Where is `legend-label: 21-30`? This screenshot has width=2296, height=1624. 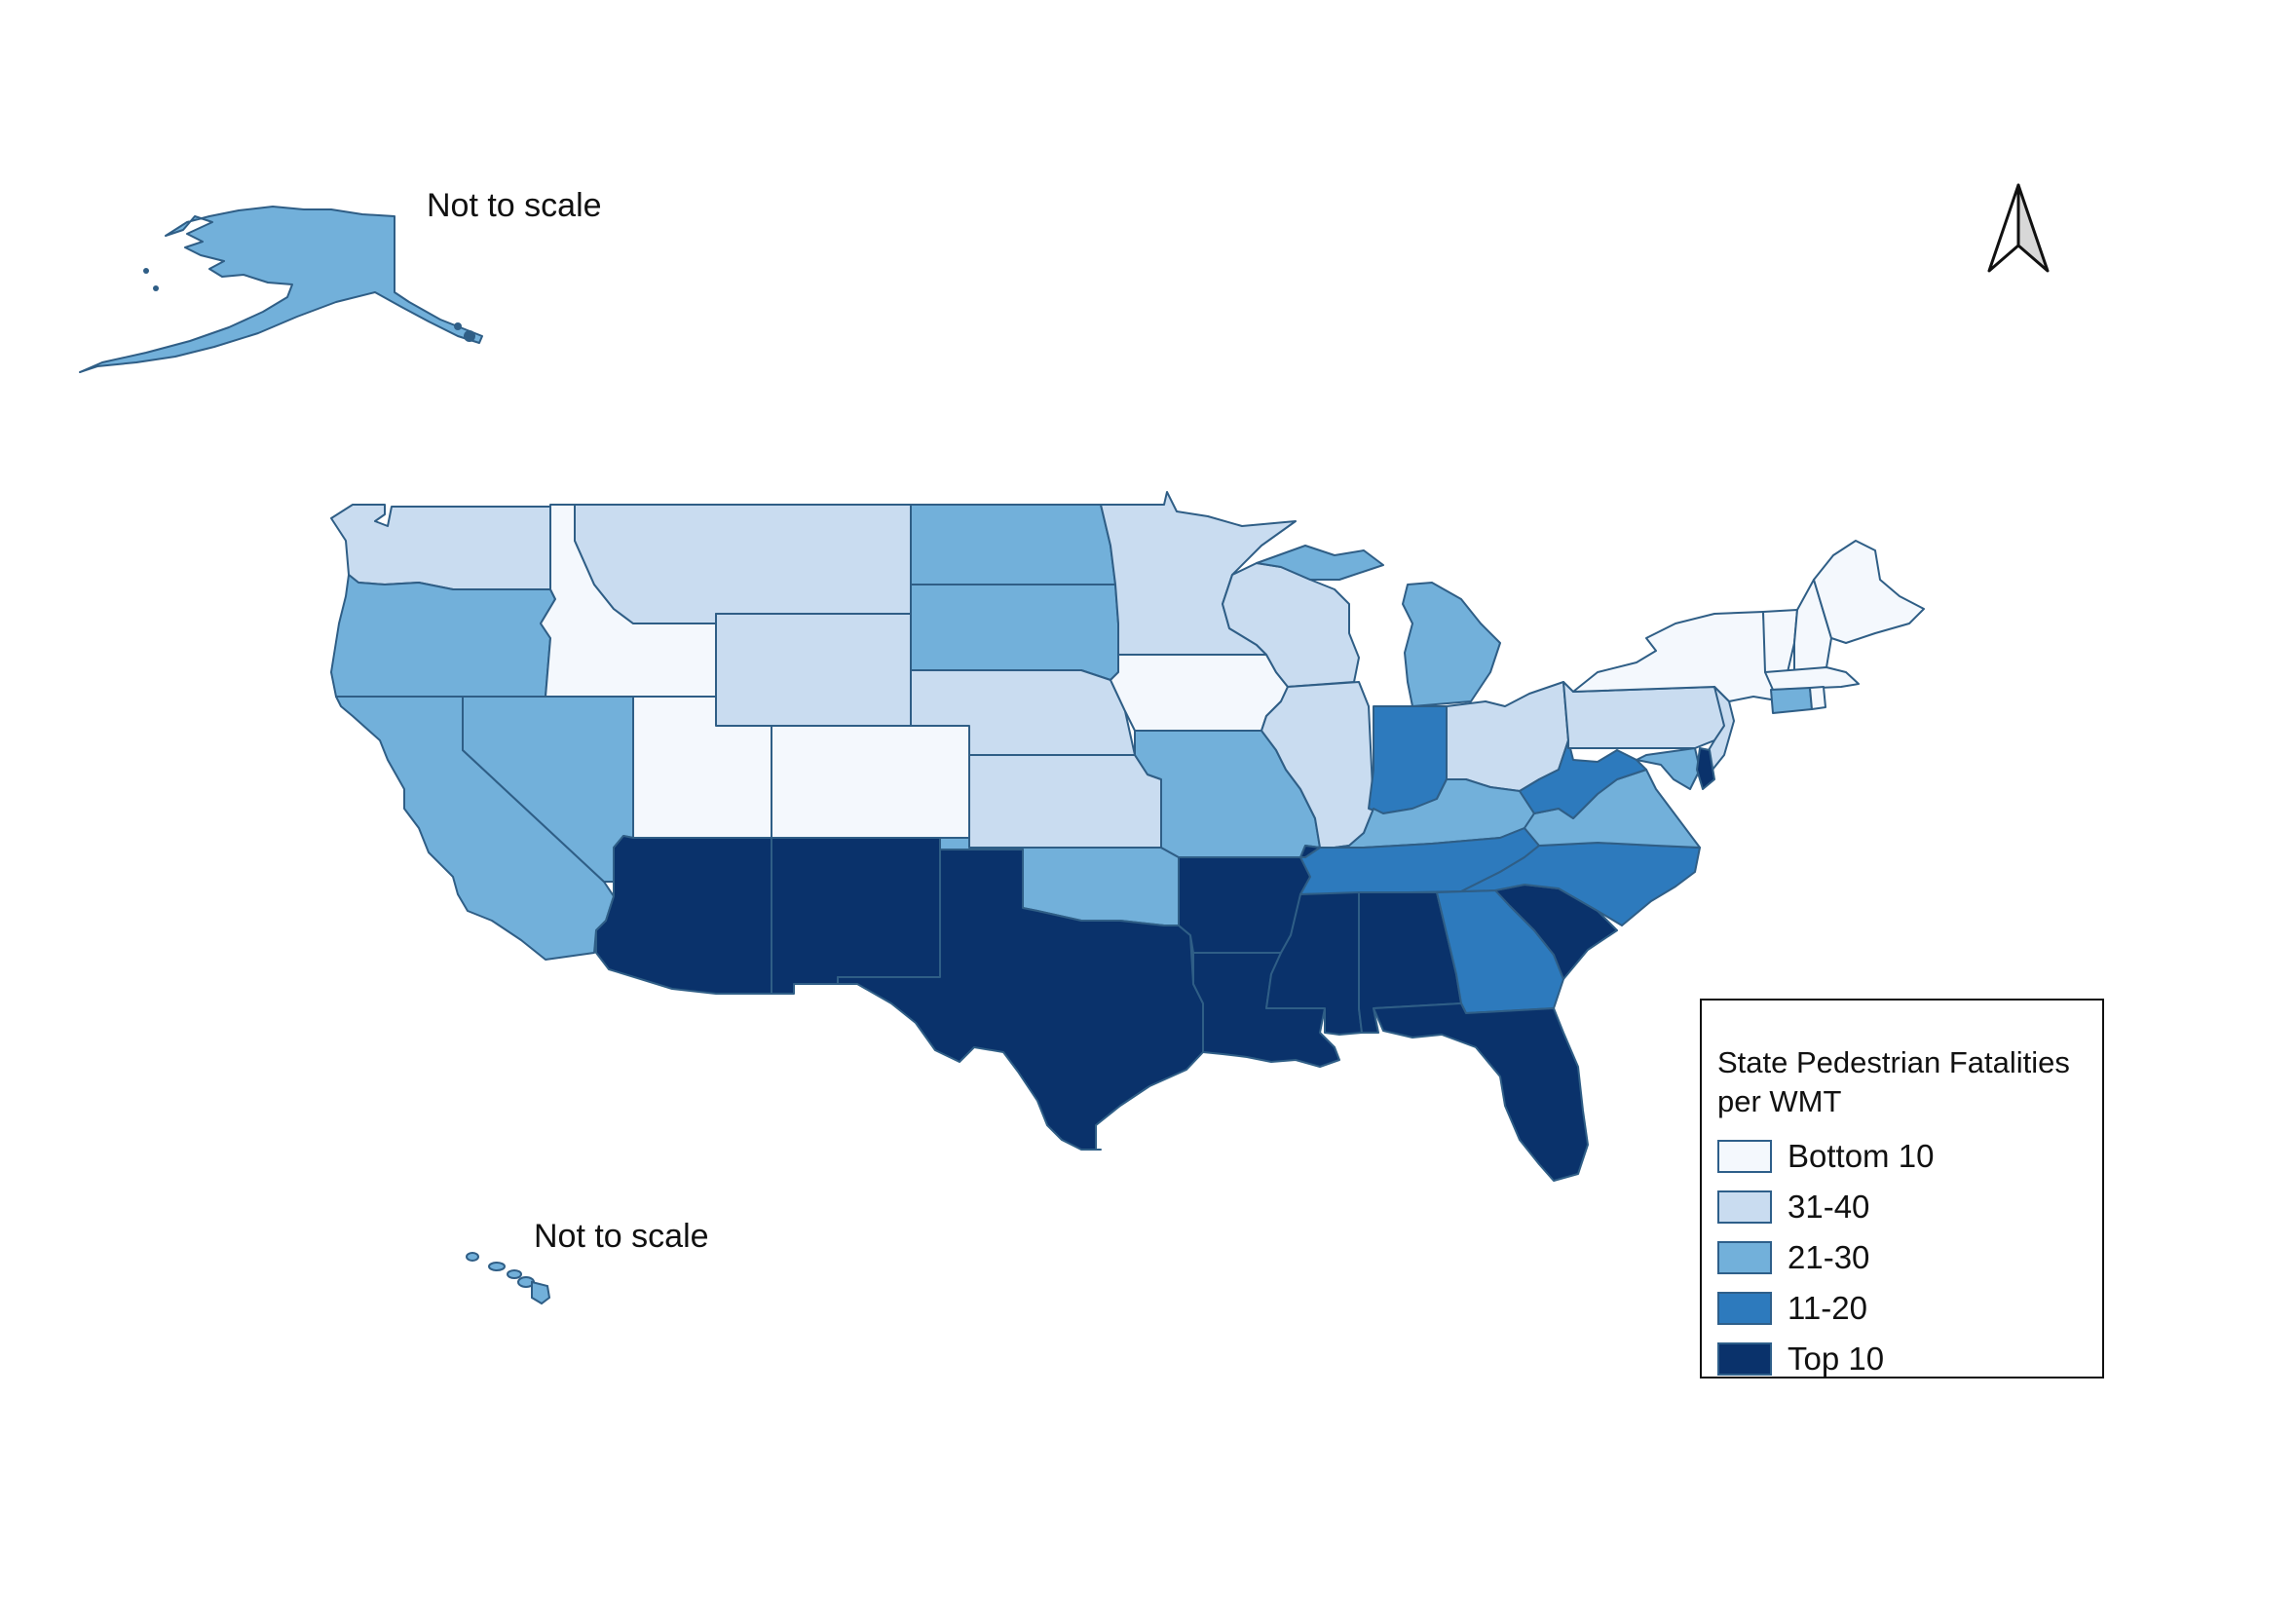
legend-label: 21-30 is located at coordinates (1829, 1257).